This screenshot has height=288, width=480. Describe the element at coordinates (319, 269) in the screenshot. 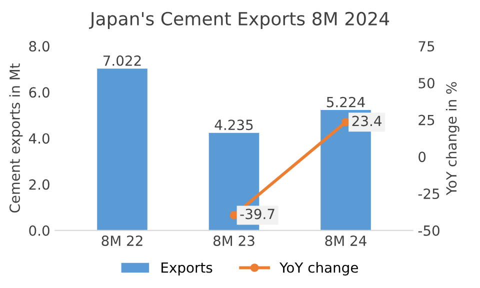

I see `legend-label: YoY change` at that location.